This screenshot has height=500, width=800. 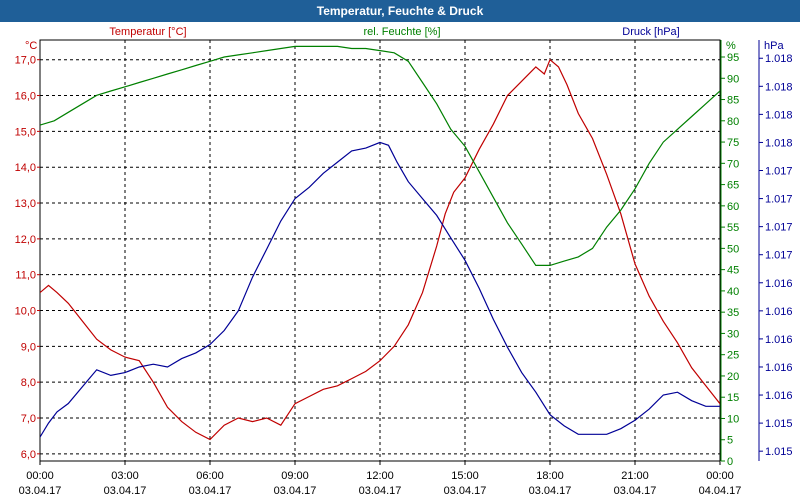 I want to click on left-tick-label: 8,0, so click(x=28, y=383).